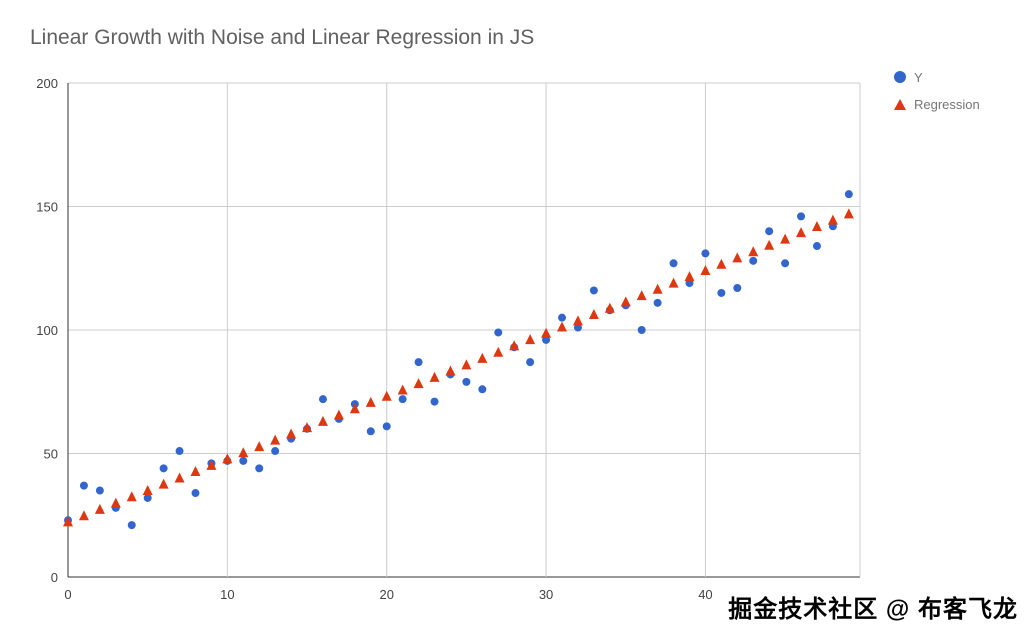 The width and height of the screenshot is (1024, 632). What do you see at coordinates (227, 594) in the screenshot?
I see `svg-text: 10` at bounding box center [227, 594].